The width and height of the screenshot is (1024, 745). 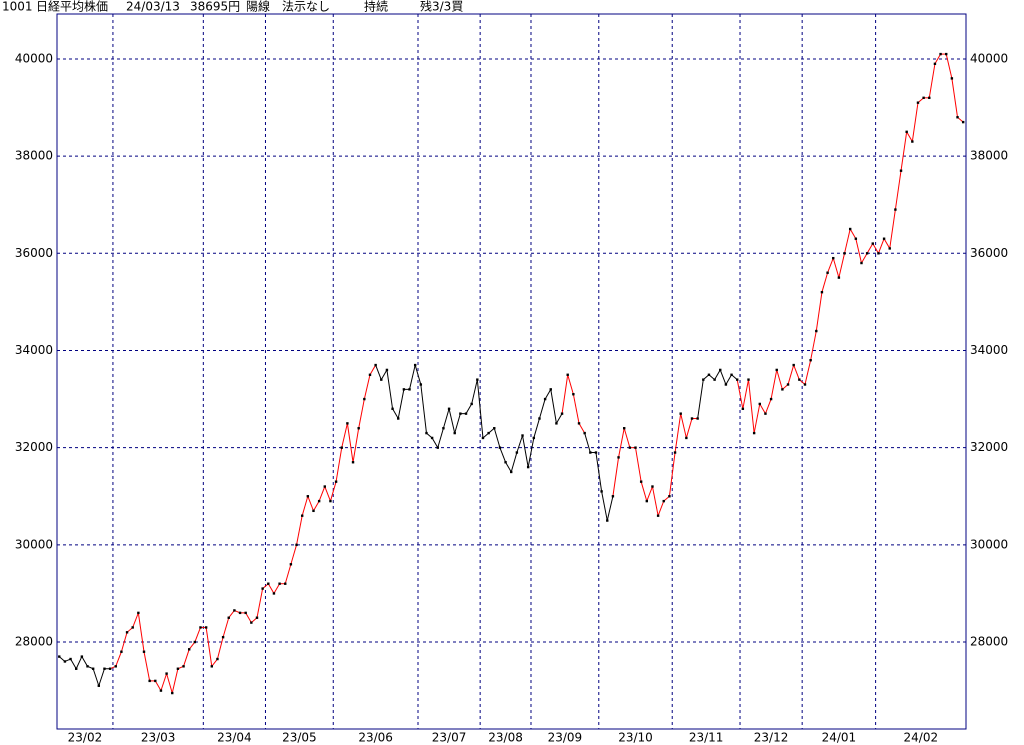 I want to click on status: 持続, so click(x=376, y=7).